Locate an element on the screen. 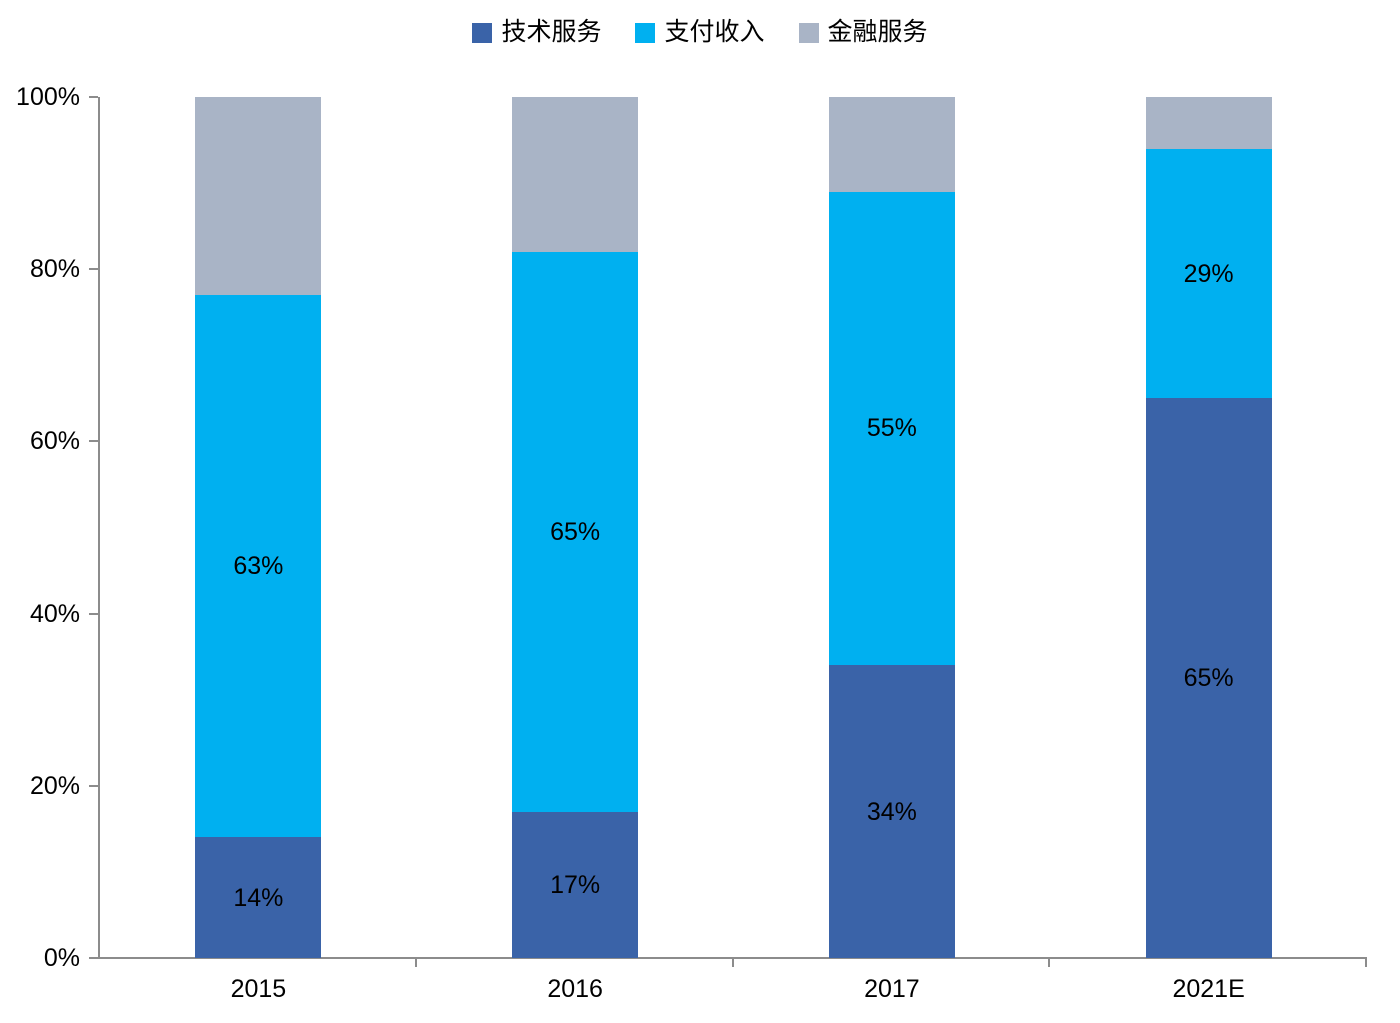 This screenshot has height=1023, width=1400. y-axis-tick-label: 40% is located at coordinates (54, 613).